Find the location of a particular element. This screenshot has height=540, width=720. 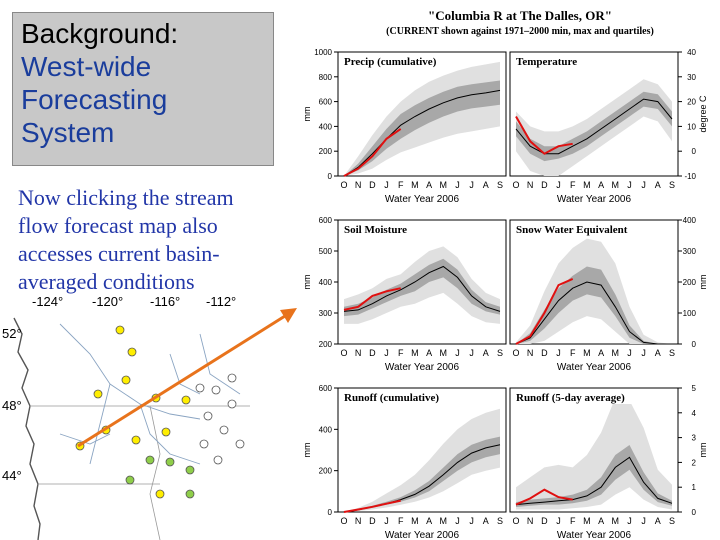

map-lon-label: -120° is located at coordinates (107, 301).